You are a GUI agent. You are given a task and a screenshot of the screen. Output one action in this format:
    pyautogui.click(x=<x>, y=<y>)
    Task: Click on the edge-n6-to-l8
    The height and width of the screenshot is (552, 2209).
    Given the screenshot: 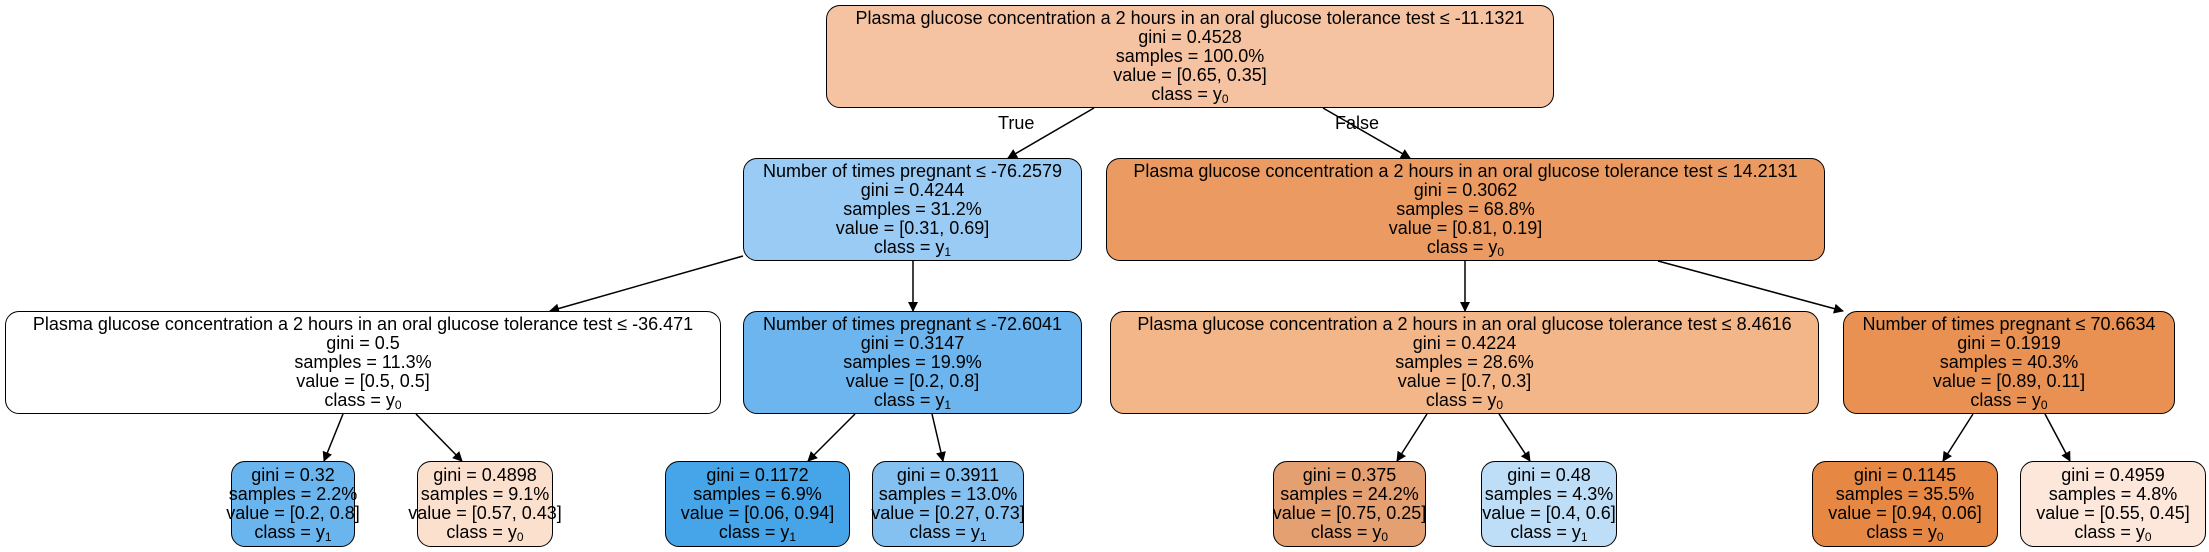 What is the action you would take?
    pyautogui.click(x=2057, y=437)
    